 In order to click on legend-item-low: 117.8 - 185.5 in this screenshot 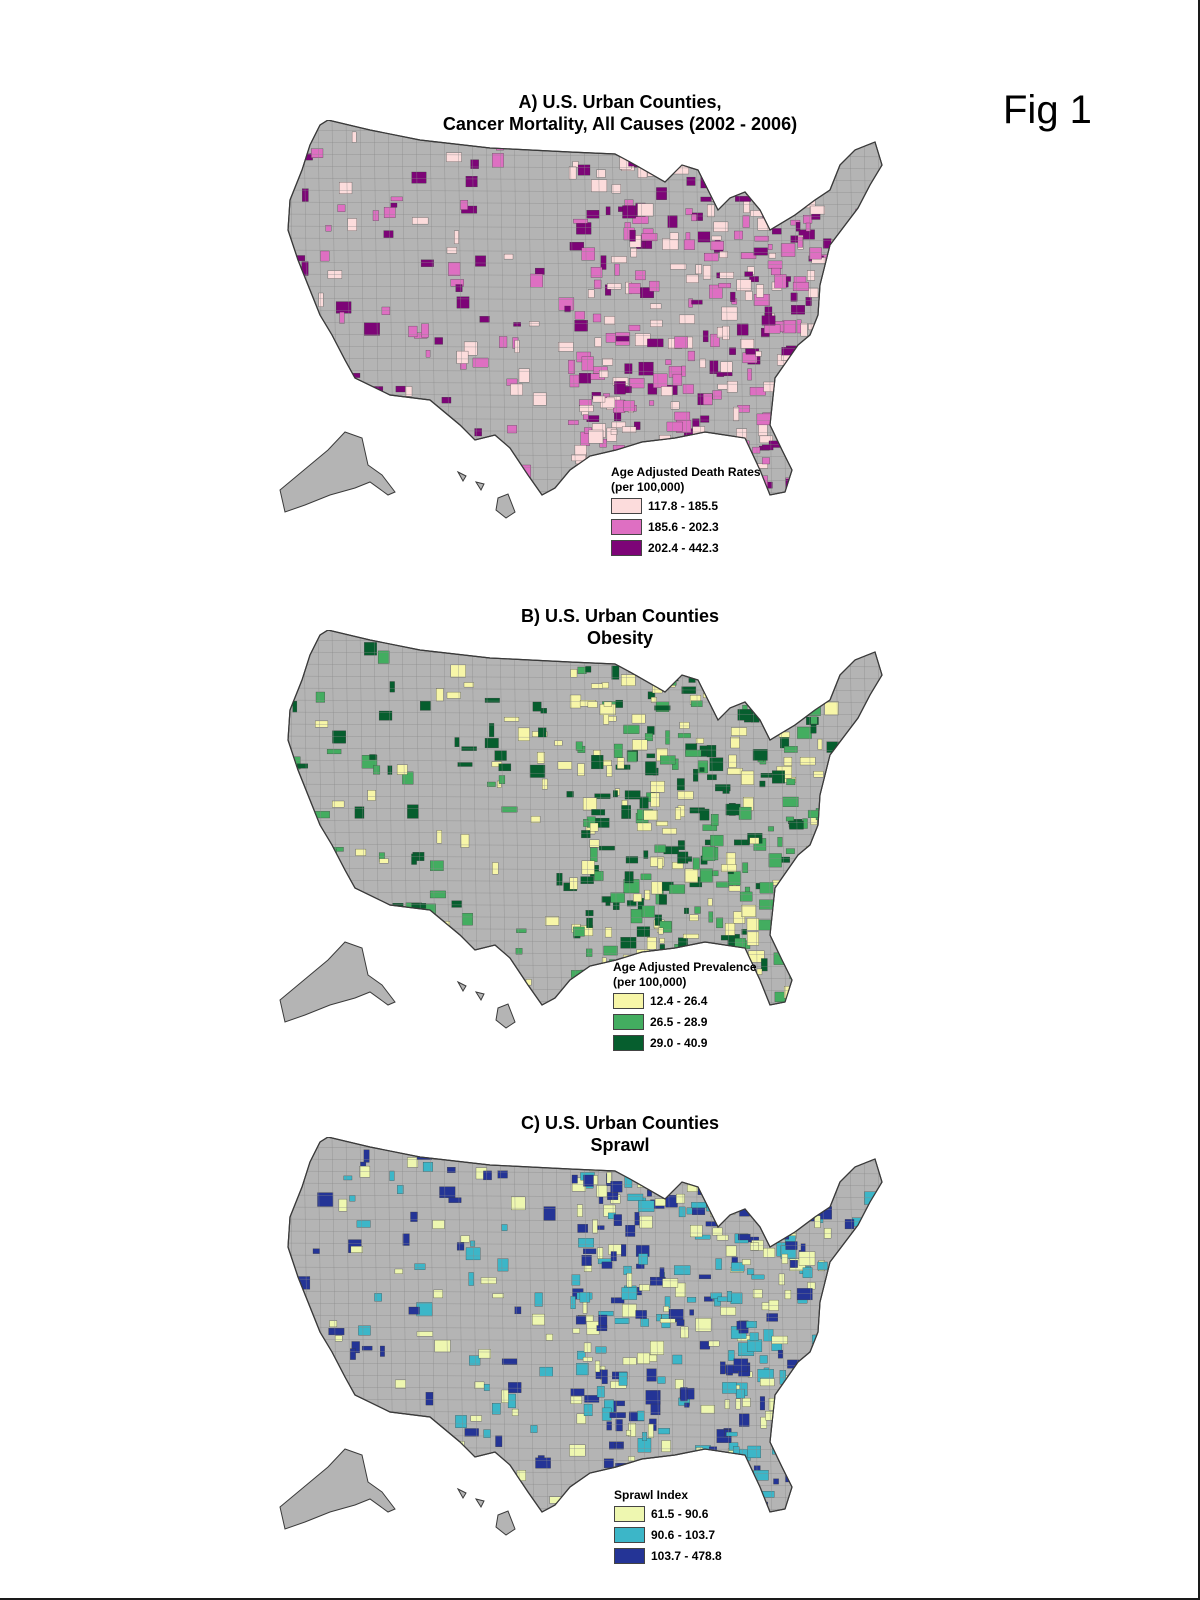, I will do `click(686, 506)`.